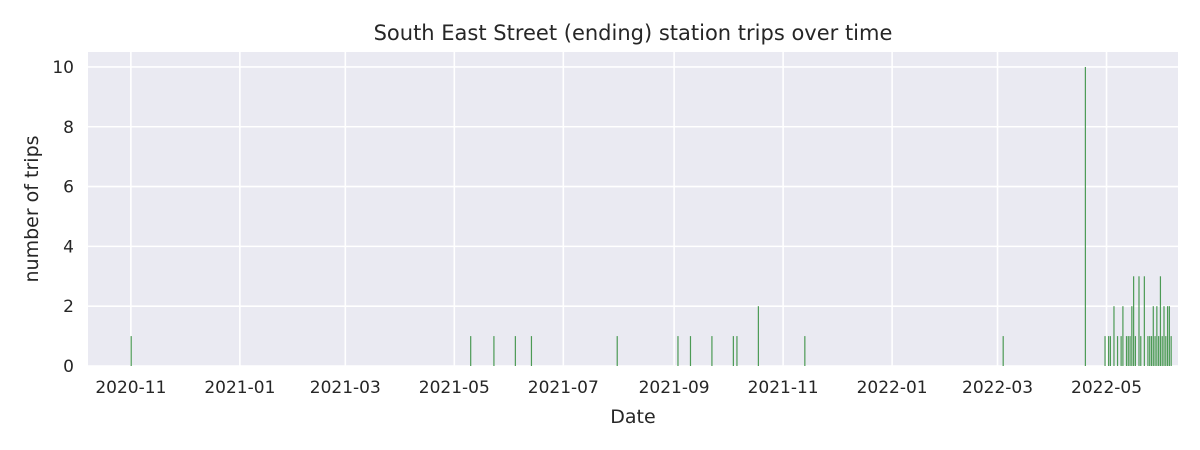 This screenshot has width=1200, height=450. What do you see at coordinates (239, 388) in the screenshot?
I see `x-tick-label: 2021-01` at bounding box center [239, 388].